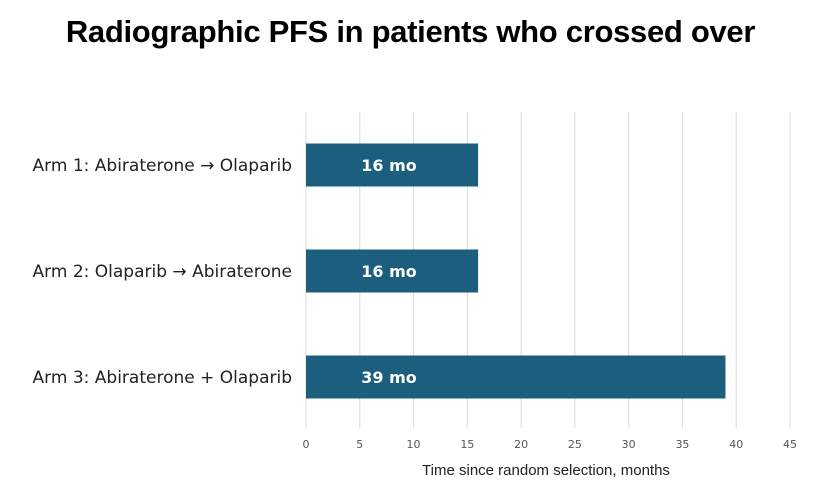  Describe the element at coordinates (359, 444) in the screenshot. I see `x-tick-label: 5` at that location.